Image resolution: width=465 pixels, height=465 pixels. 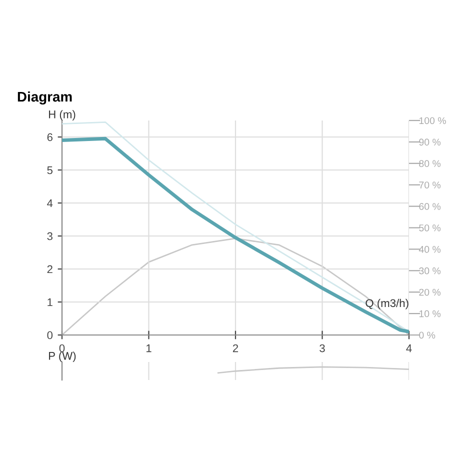 What do you see at coordinates (49, 269) in the screenshot?
I see `y-tick-label: 2` at bounding box center [49, 269].